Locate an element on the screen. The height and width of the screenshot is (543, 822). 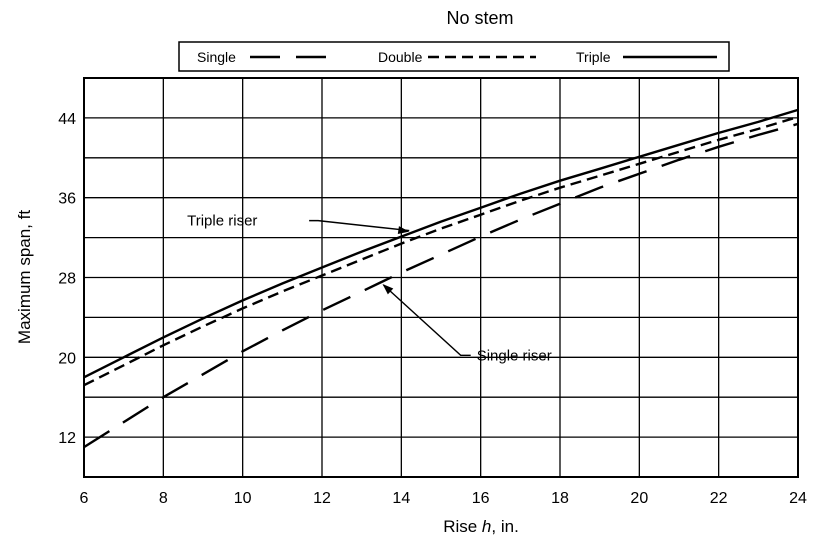
x-tick-label: 18 is located at coordinates (560, 498).